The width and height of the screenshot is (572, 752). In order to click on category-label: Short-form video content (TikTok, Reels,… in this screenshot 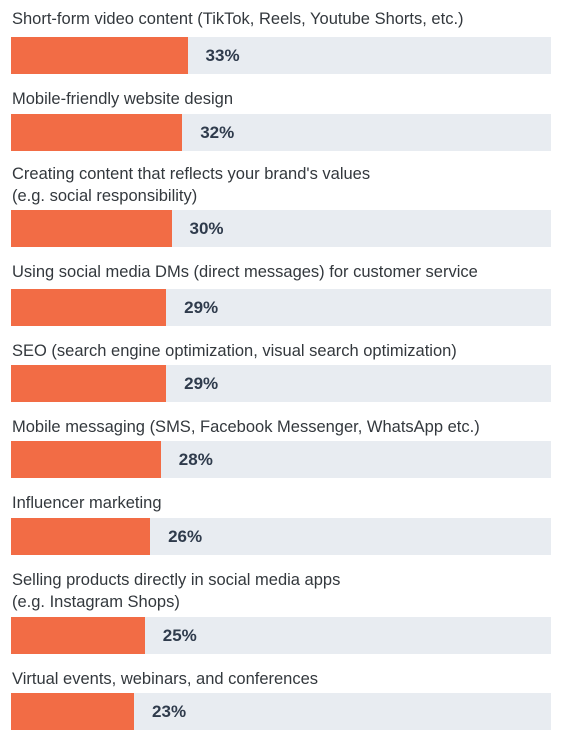, I will do `click(238, 19)`.